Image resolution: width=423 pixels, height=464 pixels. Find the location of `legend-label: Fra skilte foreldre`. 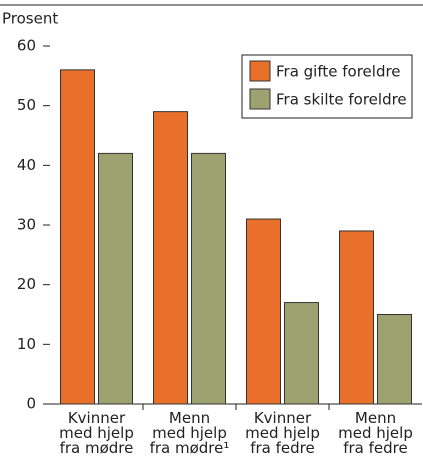

legend-label: Fra skilte foreldre is located at coordinates (341, 100).